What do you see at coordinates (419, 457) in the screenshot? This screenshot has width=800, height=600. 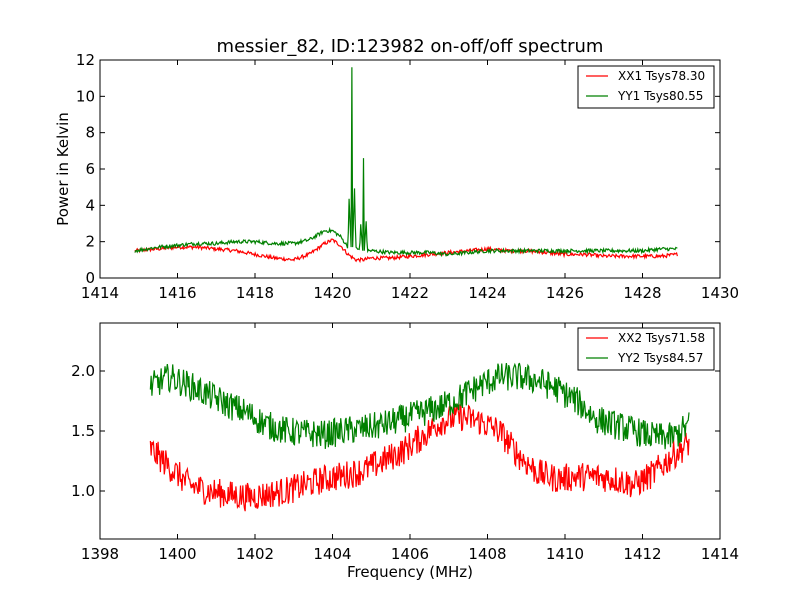 I see `series-line-xx2` at bounding box center [419, 457].